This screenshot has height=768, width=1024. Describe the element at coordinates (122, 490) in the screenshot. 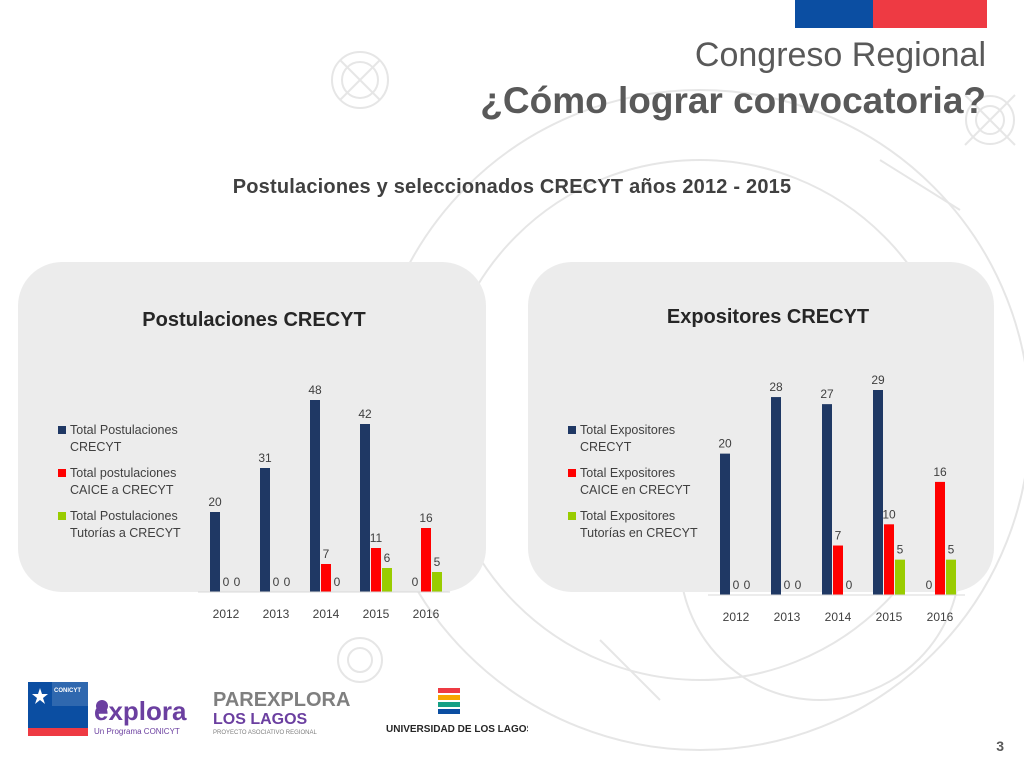

I see `legend-entry: CAICE a CRECYT` at that location.